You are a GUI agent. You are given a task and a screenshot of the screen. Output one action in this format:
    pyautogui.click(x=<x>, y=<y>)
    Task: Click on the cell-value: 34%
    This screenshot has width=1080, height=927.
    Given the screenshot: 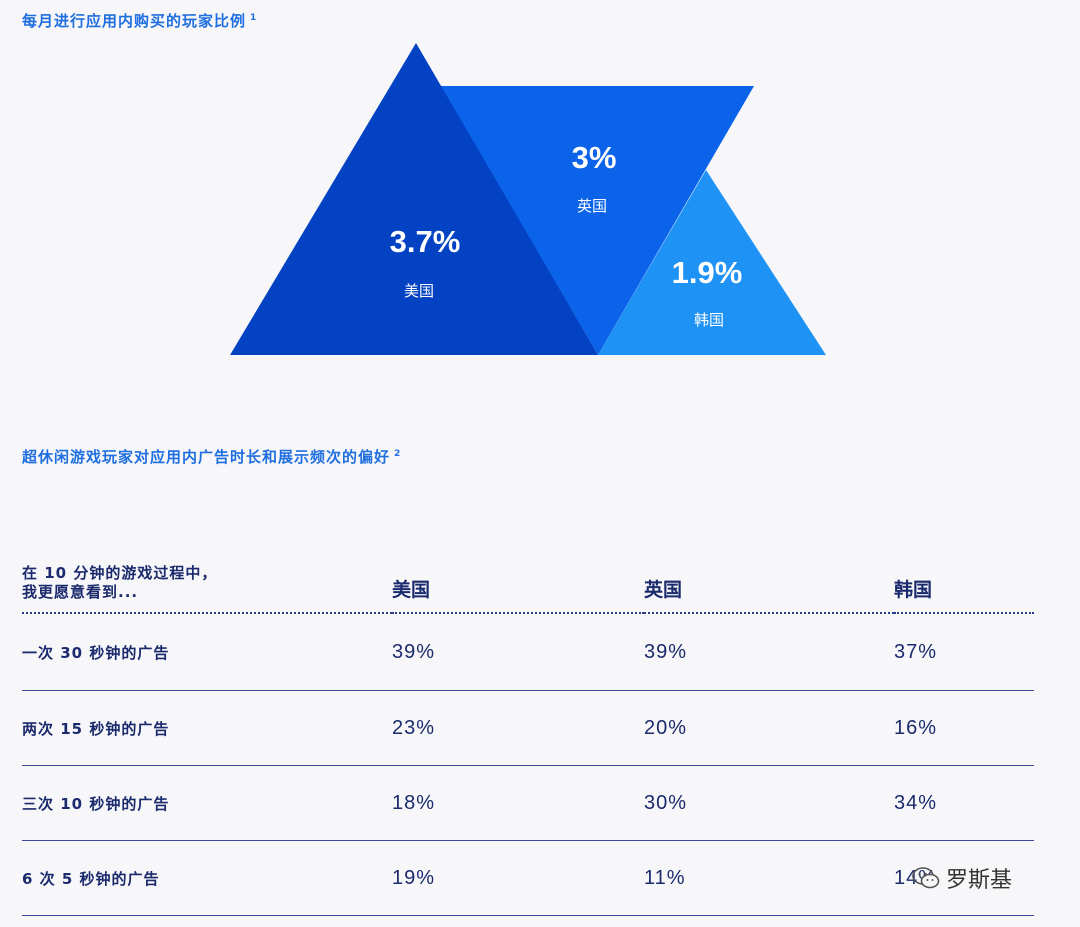 What is the action you would take?
    pyautogui.click(x=964, y=803)
    